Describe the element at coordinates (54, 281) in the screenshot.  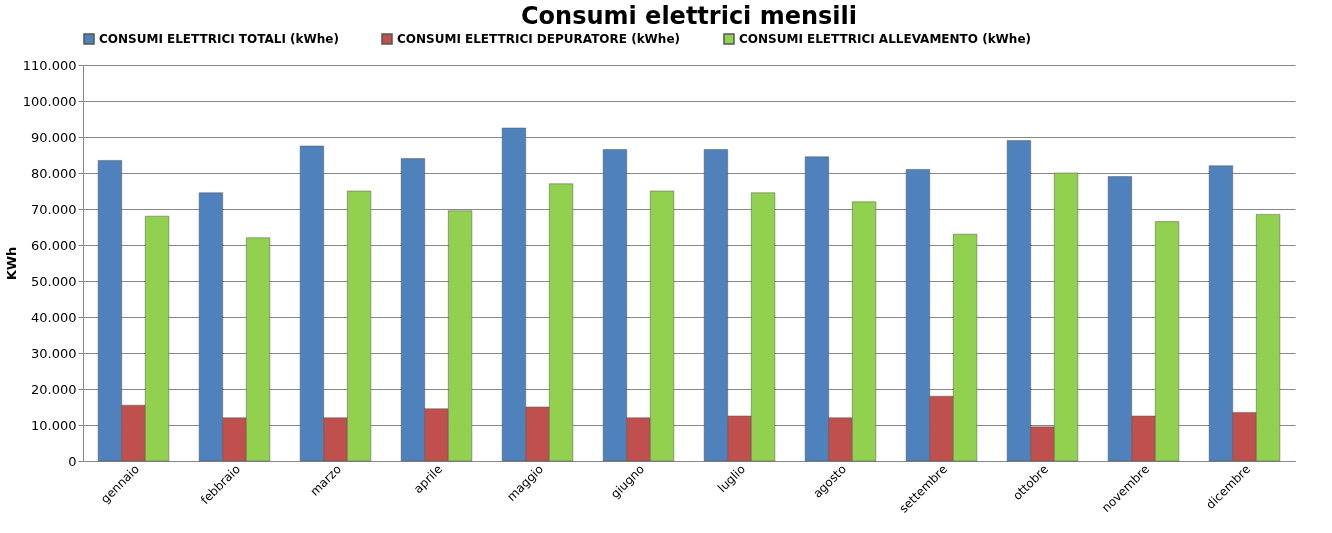
I see `y-tick-label: 50.000` at that location.